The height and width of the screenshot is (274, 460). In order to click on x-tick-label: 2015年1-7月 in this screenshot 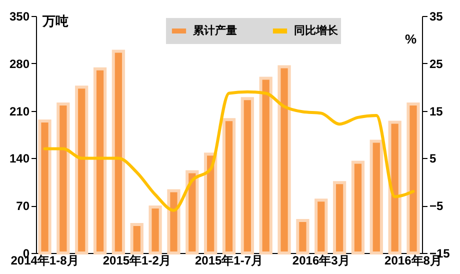, I will do `click(229, 261)`.